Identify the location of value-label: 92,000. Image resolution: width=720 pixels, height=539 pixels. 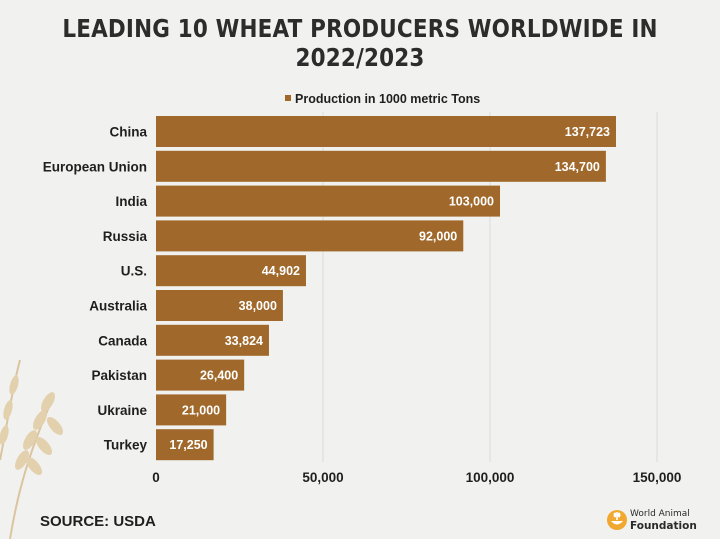
(438, 236).